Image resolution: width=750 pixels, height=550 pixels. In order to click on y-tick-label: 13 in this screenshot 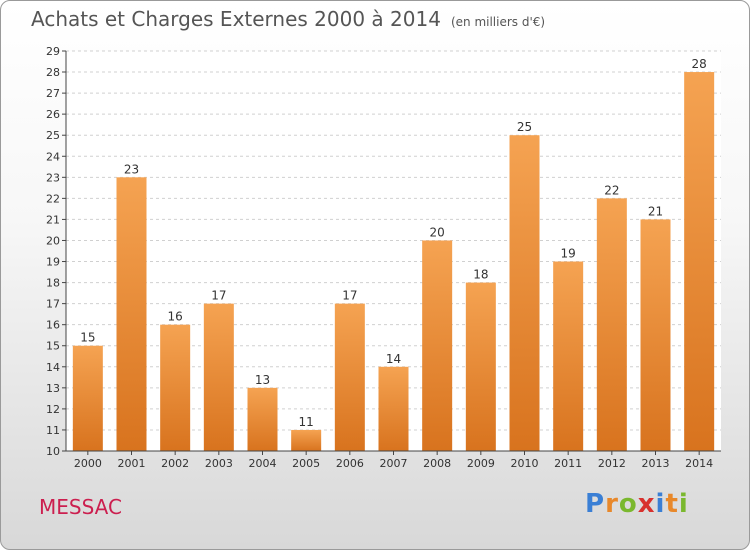, I will do `click(53, 388)`.